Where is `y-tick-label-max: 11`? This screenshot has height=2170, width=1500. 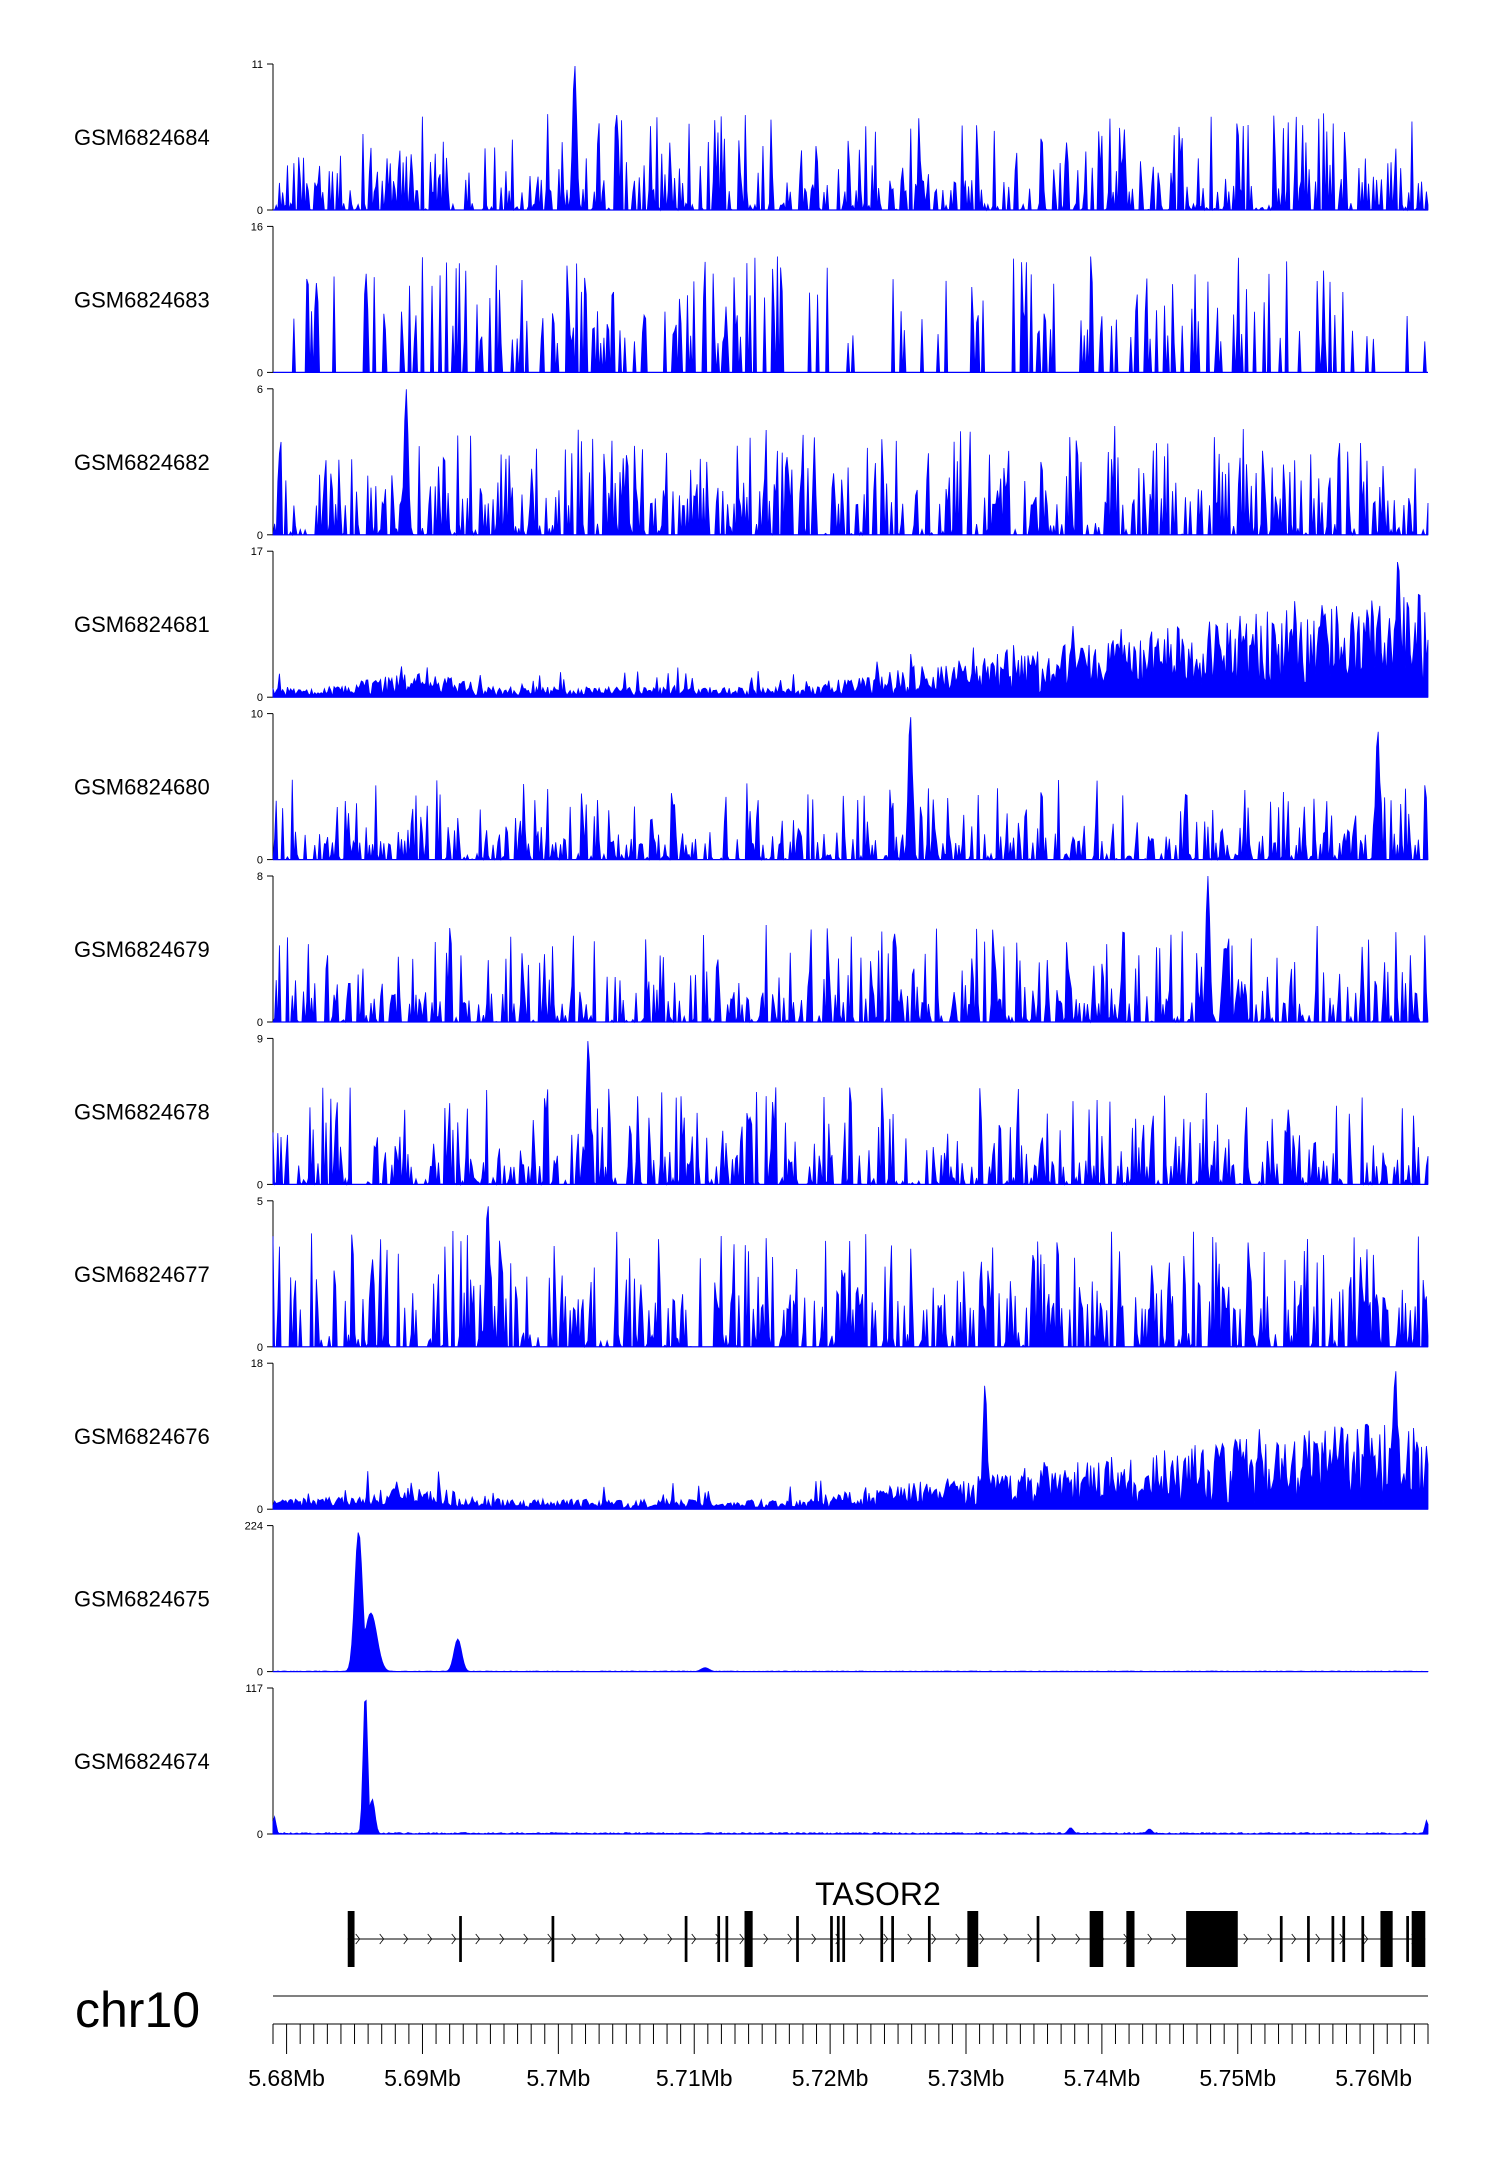 y-tick-label-max: 11 is located at coordinates (257, 65).